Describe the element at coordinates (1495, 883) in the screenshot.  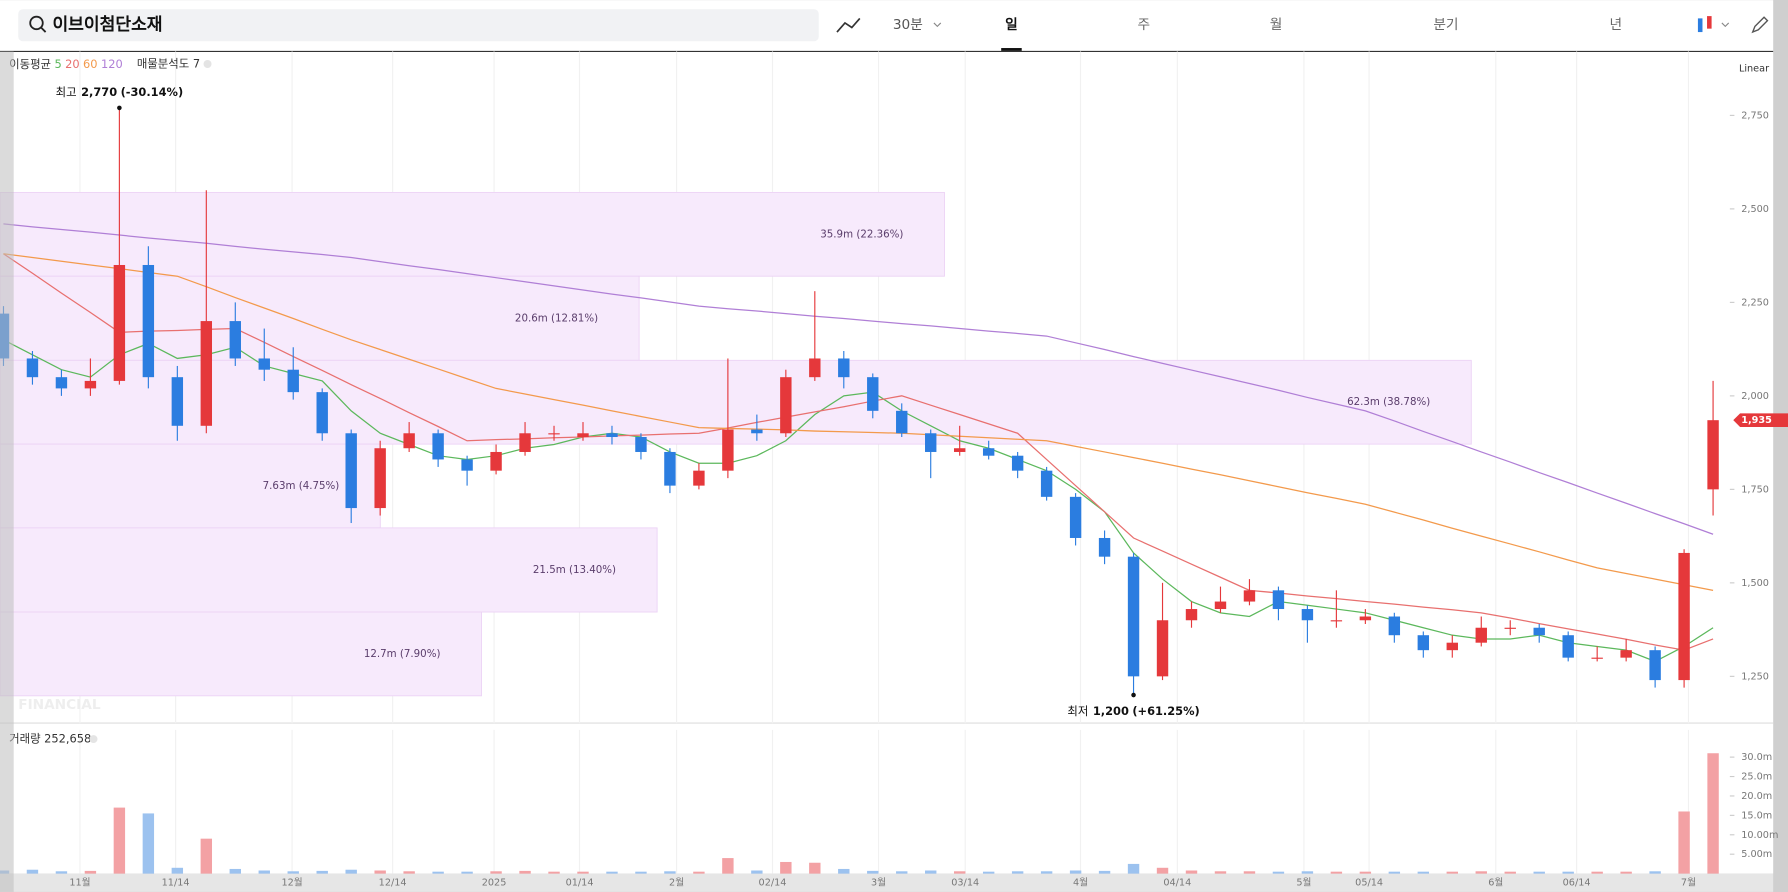
I see `x-tick-label: 6월` at that location.